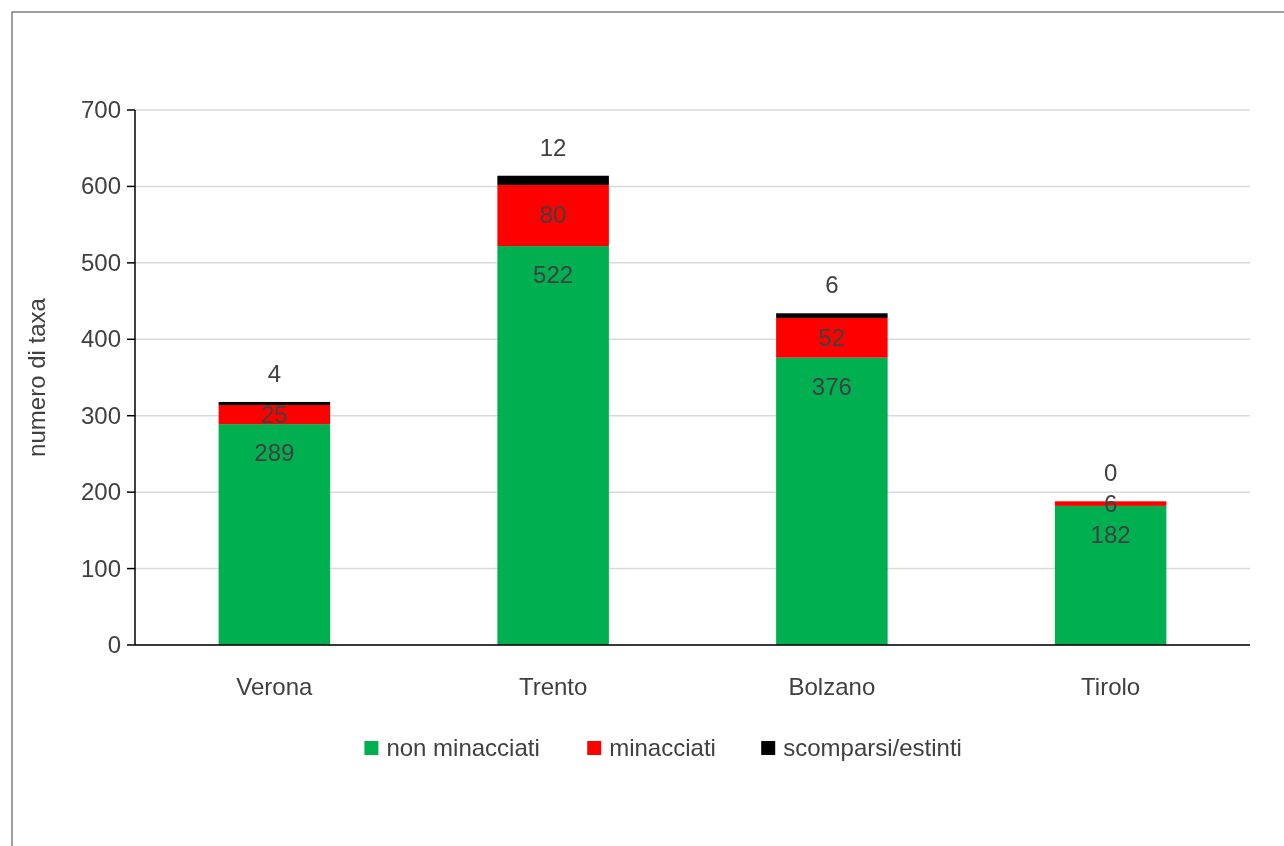 This screenshot has height=846, width=1284. I want to click on y-tick-label: 400, so click(100, 339).